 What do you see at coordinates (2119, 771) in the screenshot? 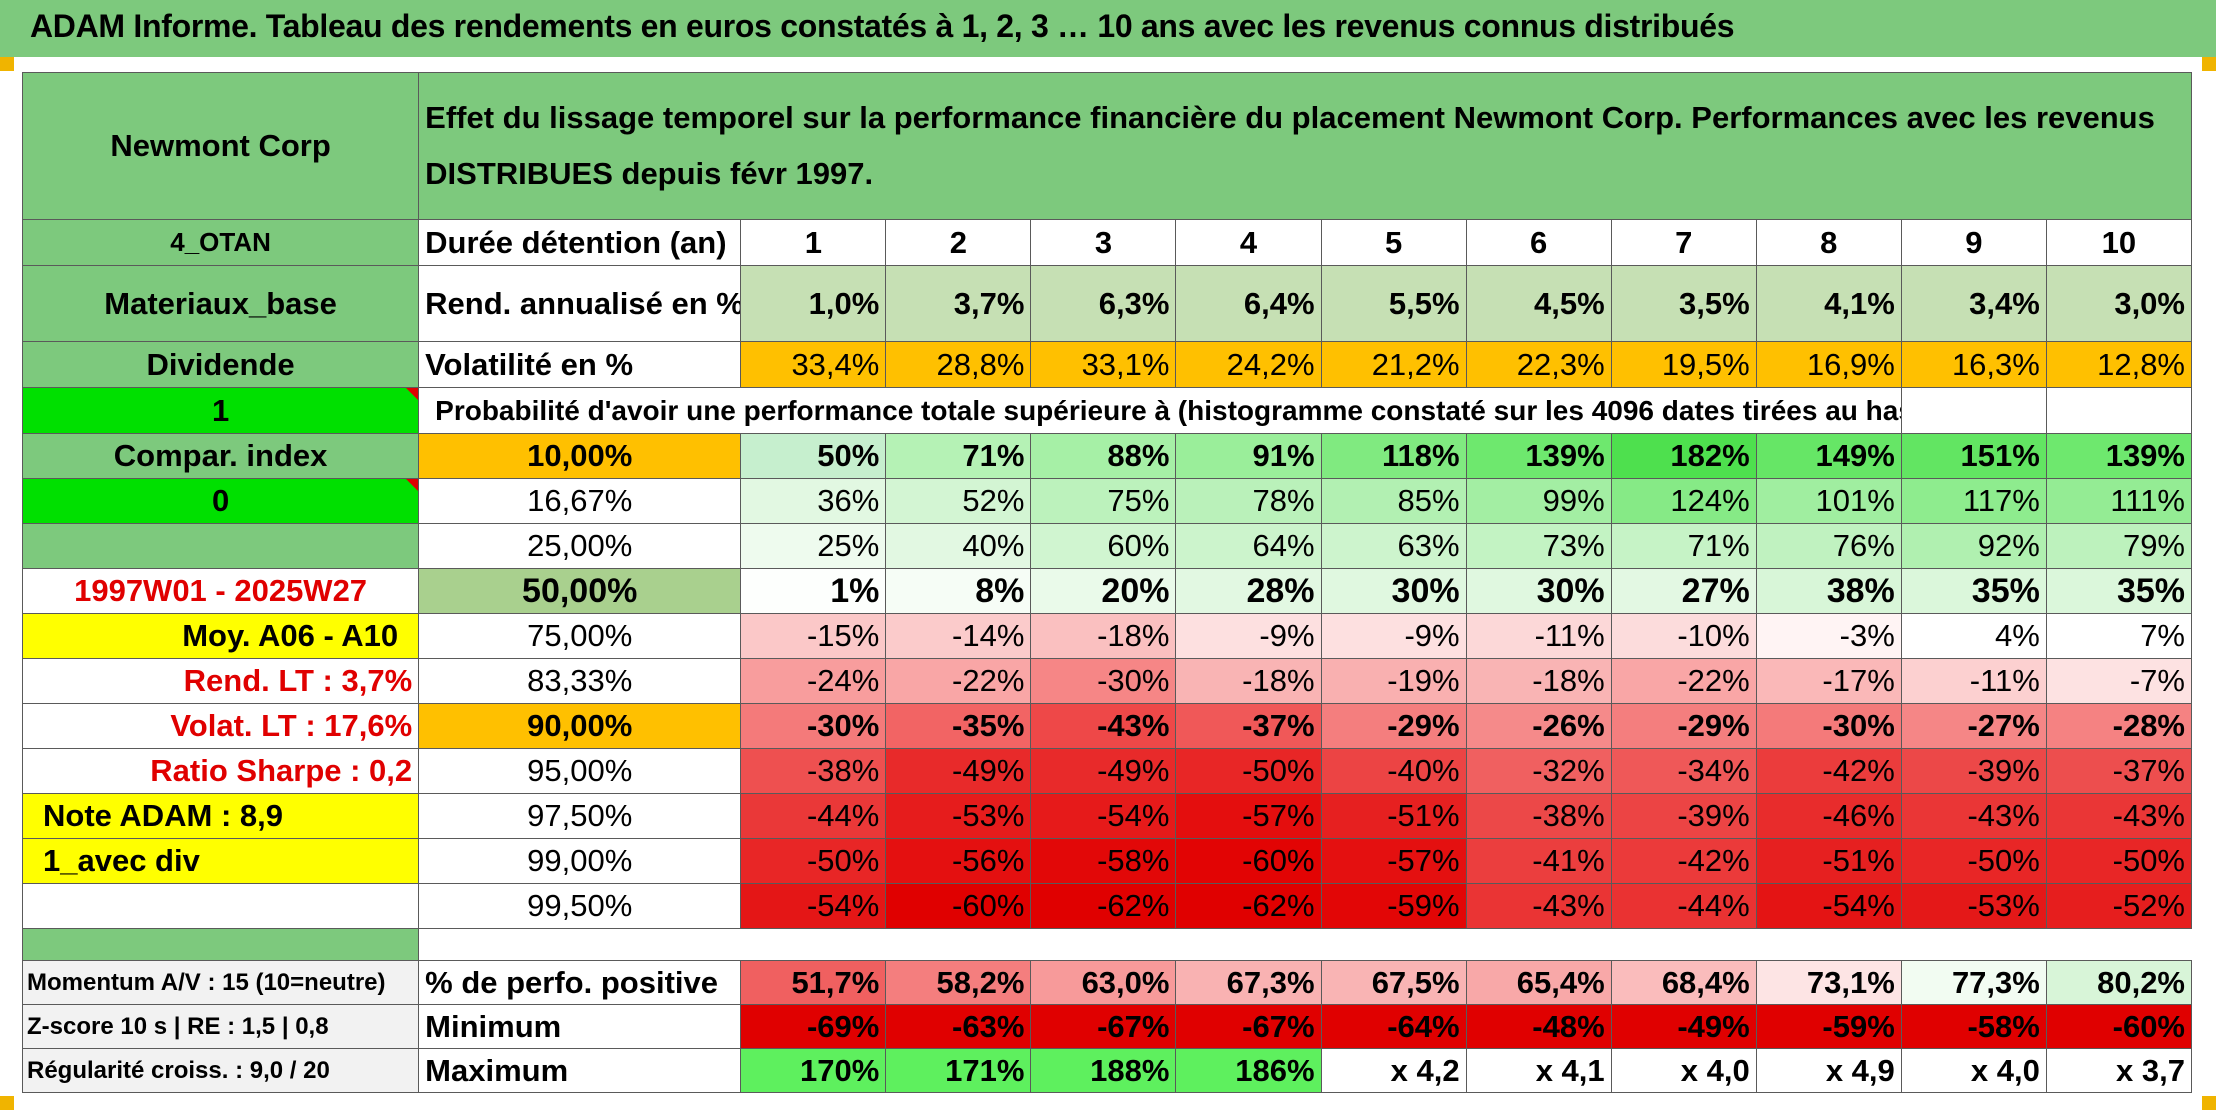
I see `quantile-cell: -37%` at bounding box center [2119, 771].